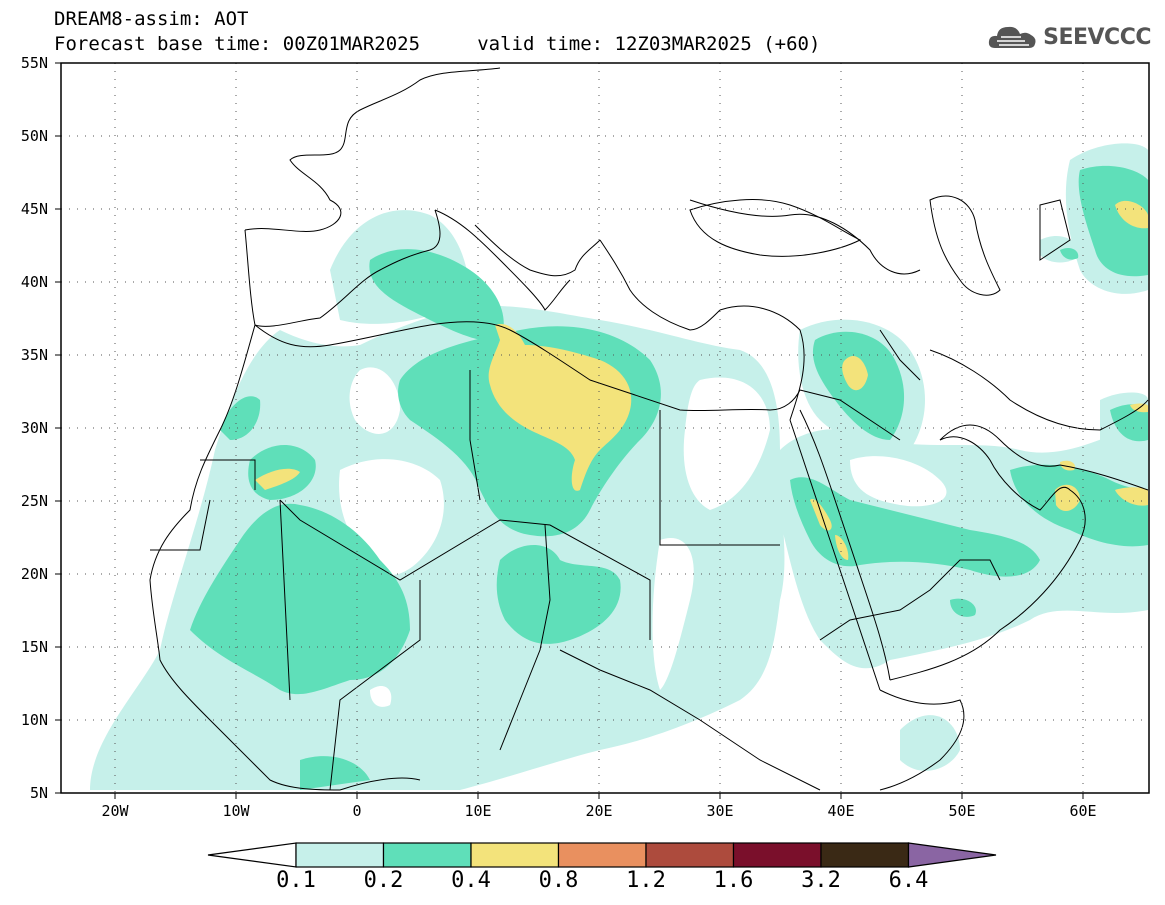 This screenshot has width=1165, height=905. What do you see at coordinates (356, 811) in the screenshot?
I see `lon-label: 0` at bounding box center [356, 811].